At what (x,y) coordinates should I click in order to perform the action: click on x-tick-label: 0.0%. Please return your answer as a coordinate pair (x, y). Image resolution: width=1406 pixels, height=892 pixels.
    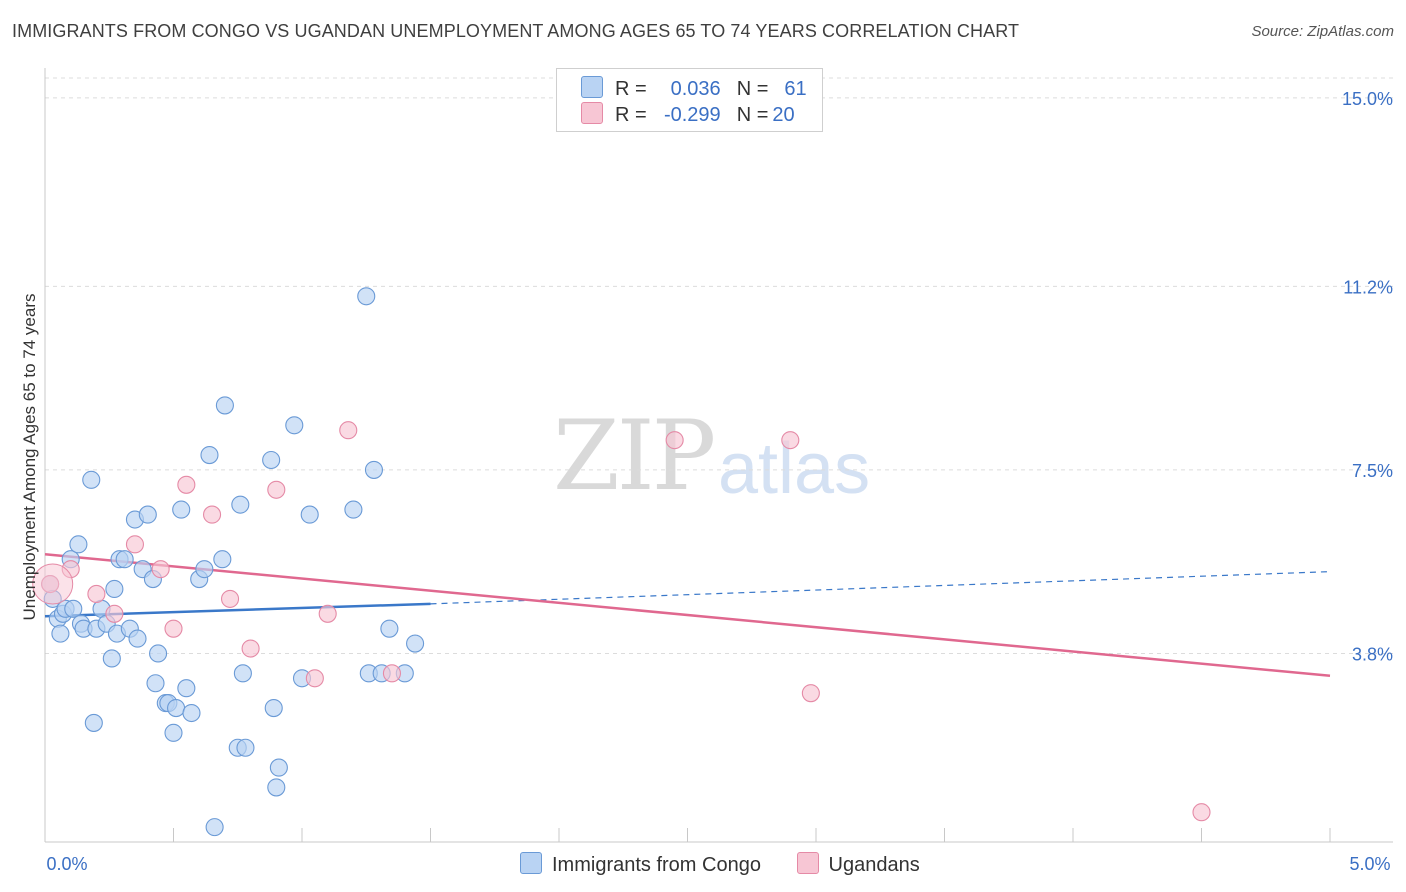
    Looking at the image, I should click on (66, 864).